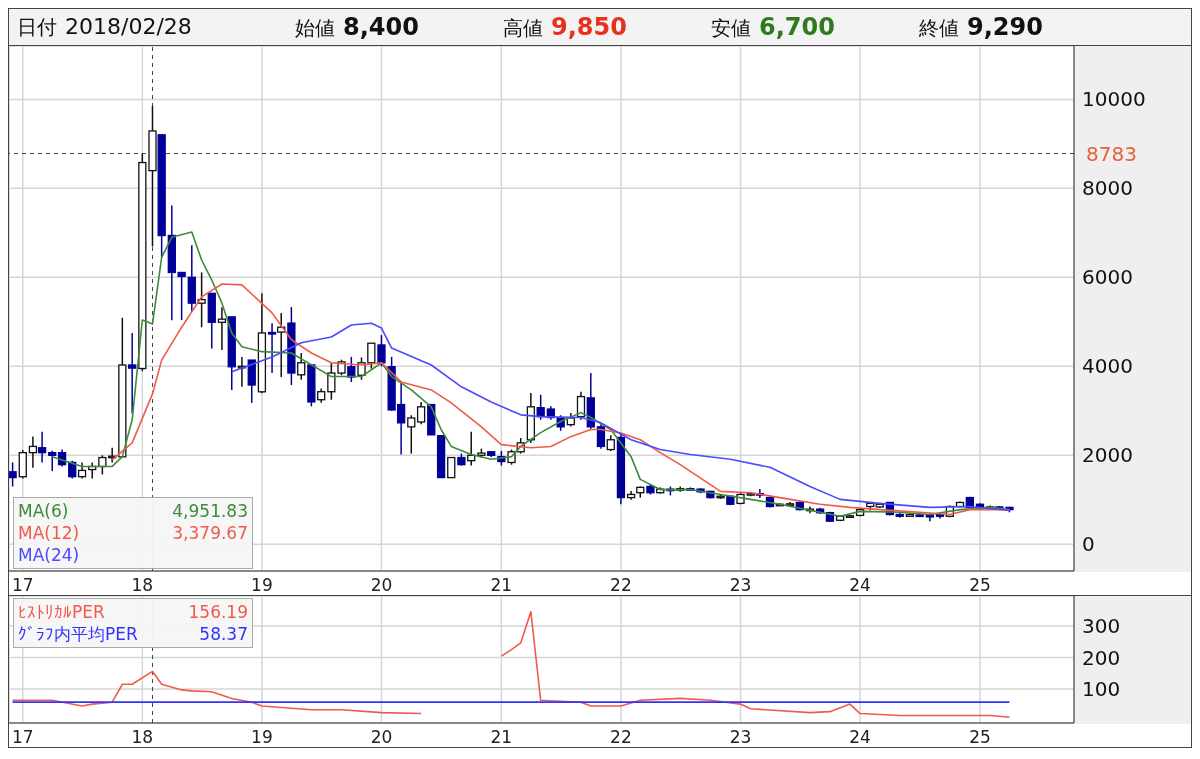 The width and height of the screenshot is (1200, 759). What do you see at coordinates (1107, 277) in the screenshot?
I see `y-tick-label: 6000` at bounding box center [1107, 277].